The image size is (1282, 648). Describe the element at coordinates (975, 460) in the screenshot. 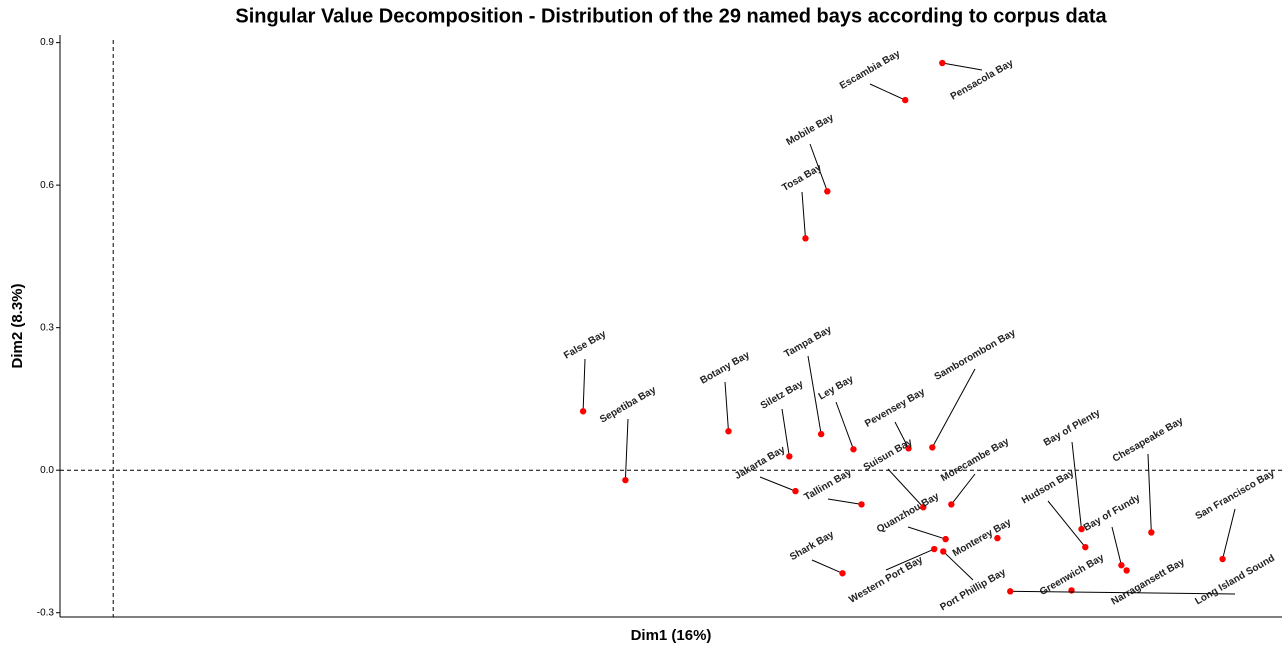

I see `point-label: Morecambe Bay` at that location.